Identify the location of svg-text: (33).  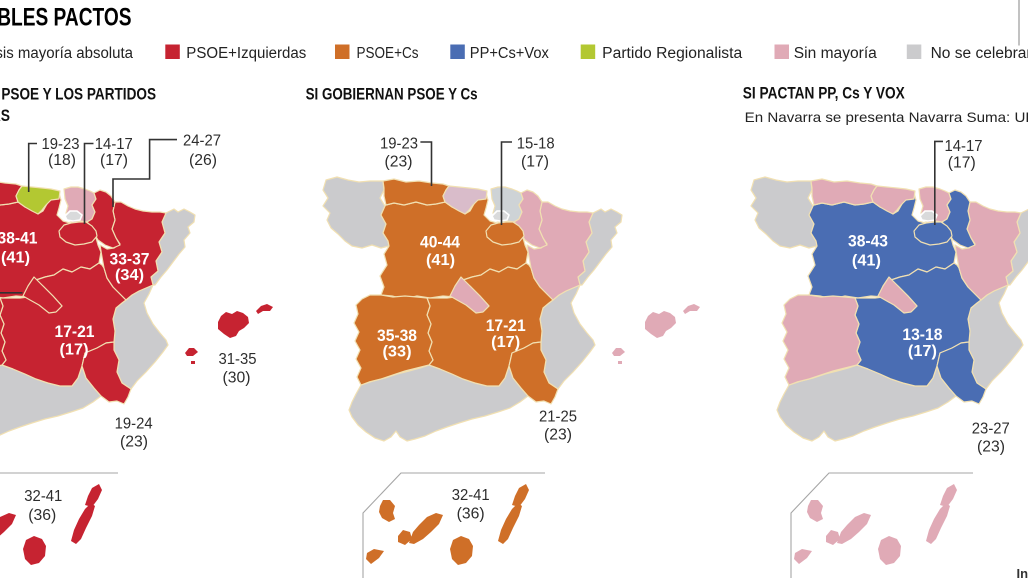
(397, 352).